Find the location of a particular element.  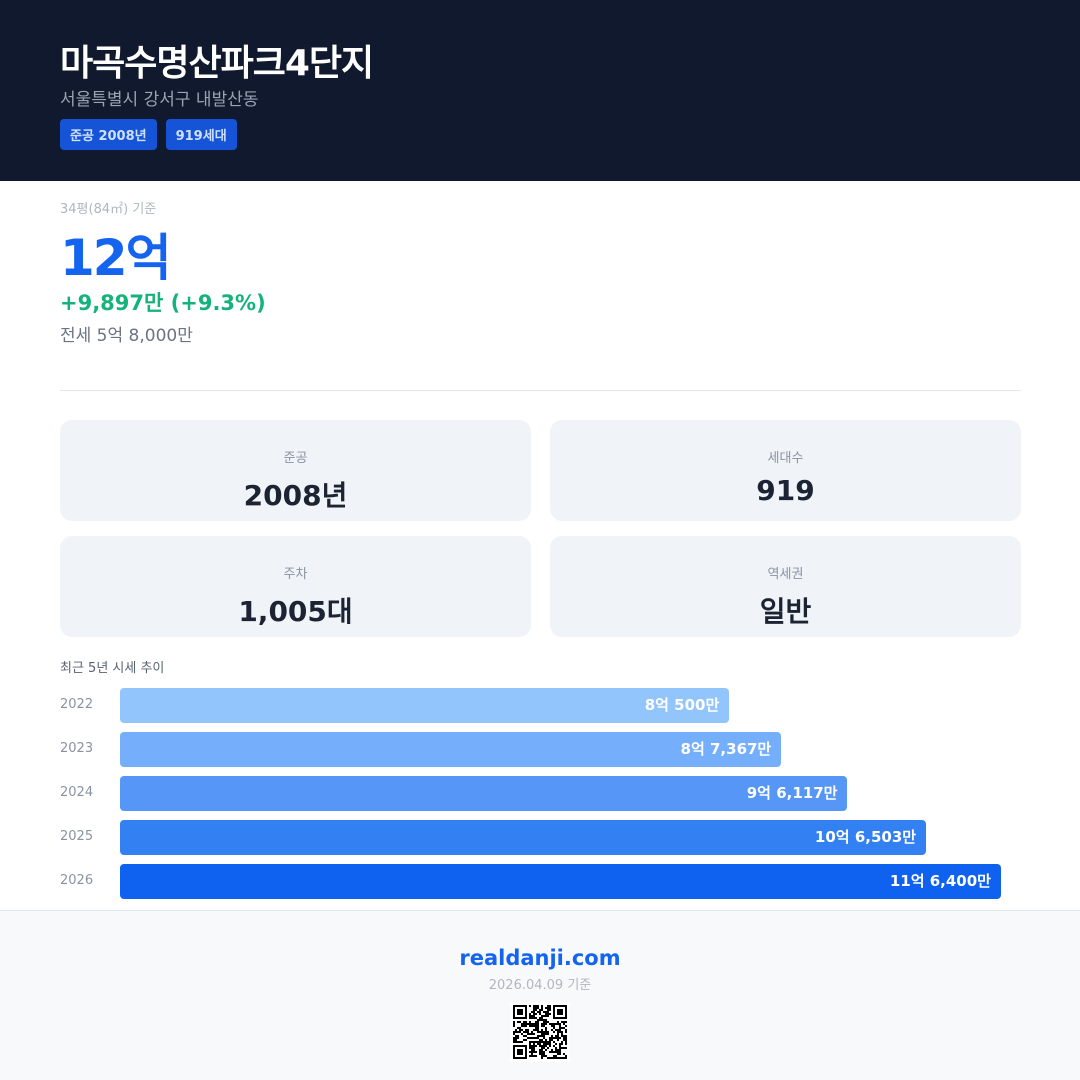

year-label: 2024 is located at coordinates (77, 792).